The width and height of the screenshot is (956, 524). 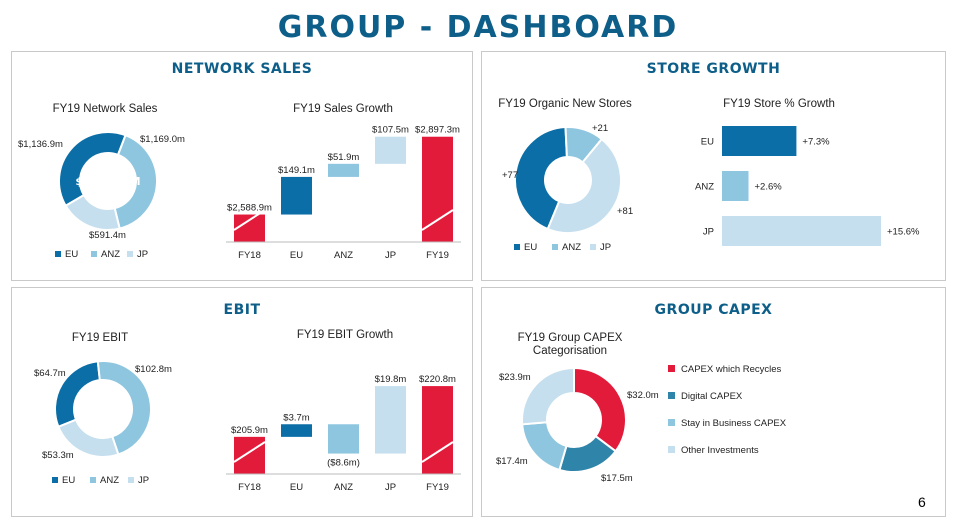 I want to click on donut-value-label: $17.4m, so click(x=512, y=461).